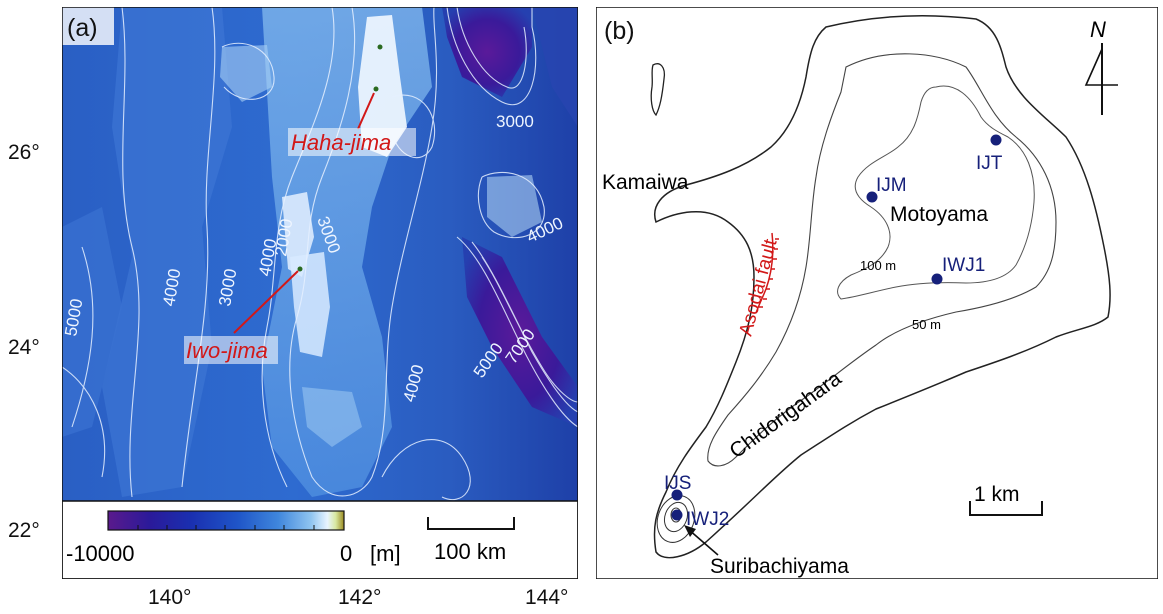 This screenshot has height=614, width=1163. Describe the element at coordinates (1006, 508) in the screenshot. I see `scale-bar-b` at that location.